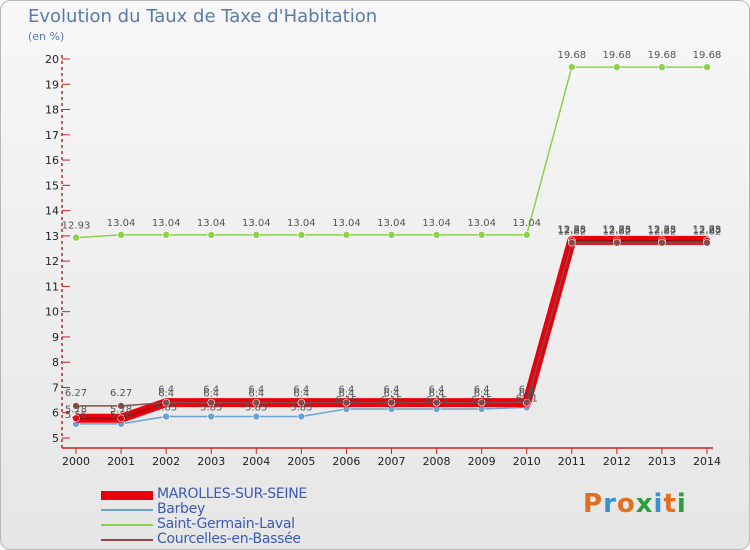 This screenshot has height=550, width=750. Describe the element at coordinates (121, 461) in the screenshot. I see `x-tick-label: 2001` at that location.